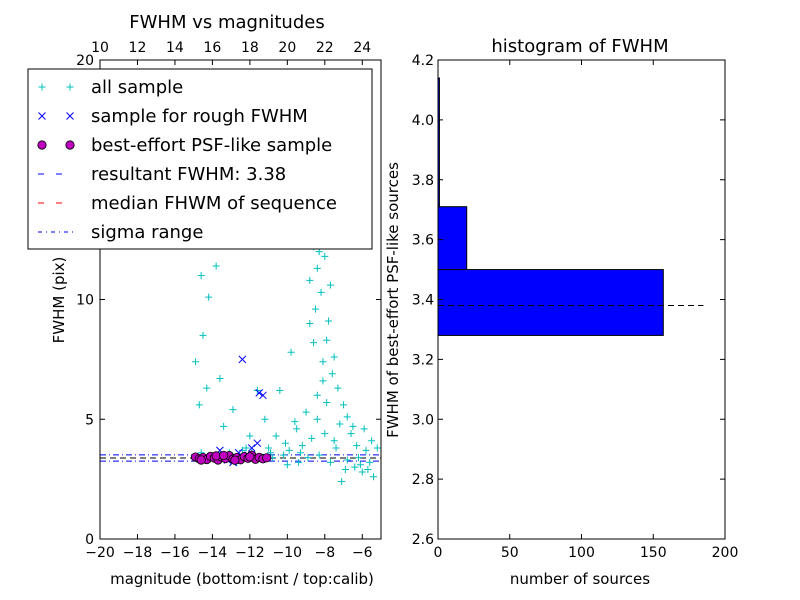  I want to click on right-y-label: FWHM of best-effort PSF-like sources, so click(393, 300).